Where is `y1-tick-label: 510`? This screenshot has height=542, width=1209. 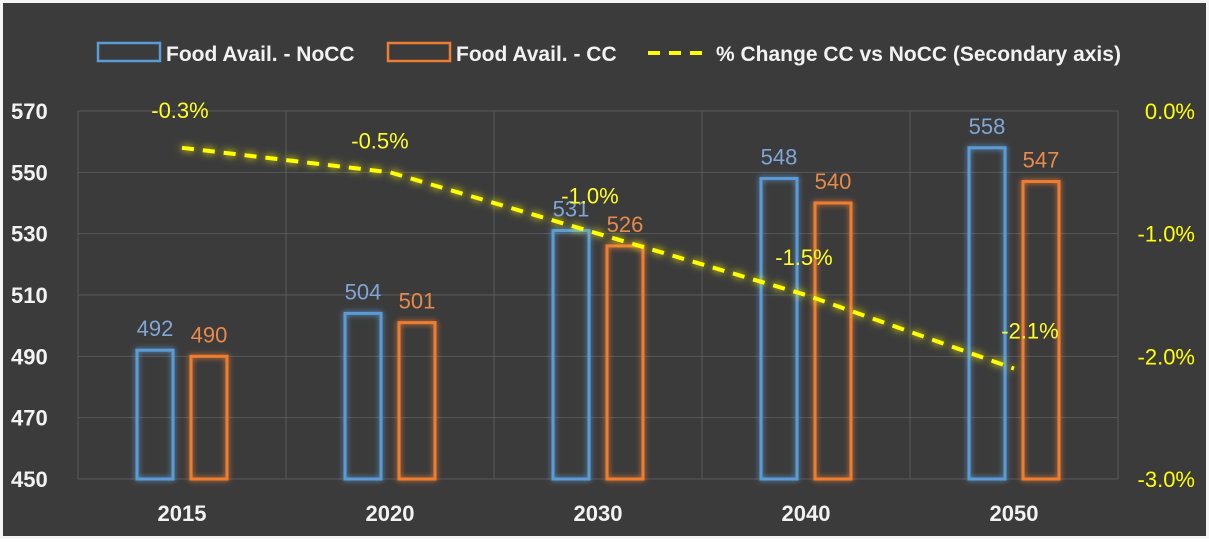 y1-tick-label: 510 is located at coordinates (29, 295).